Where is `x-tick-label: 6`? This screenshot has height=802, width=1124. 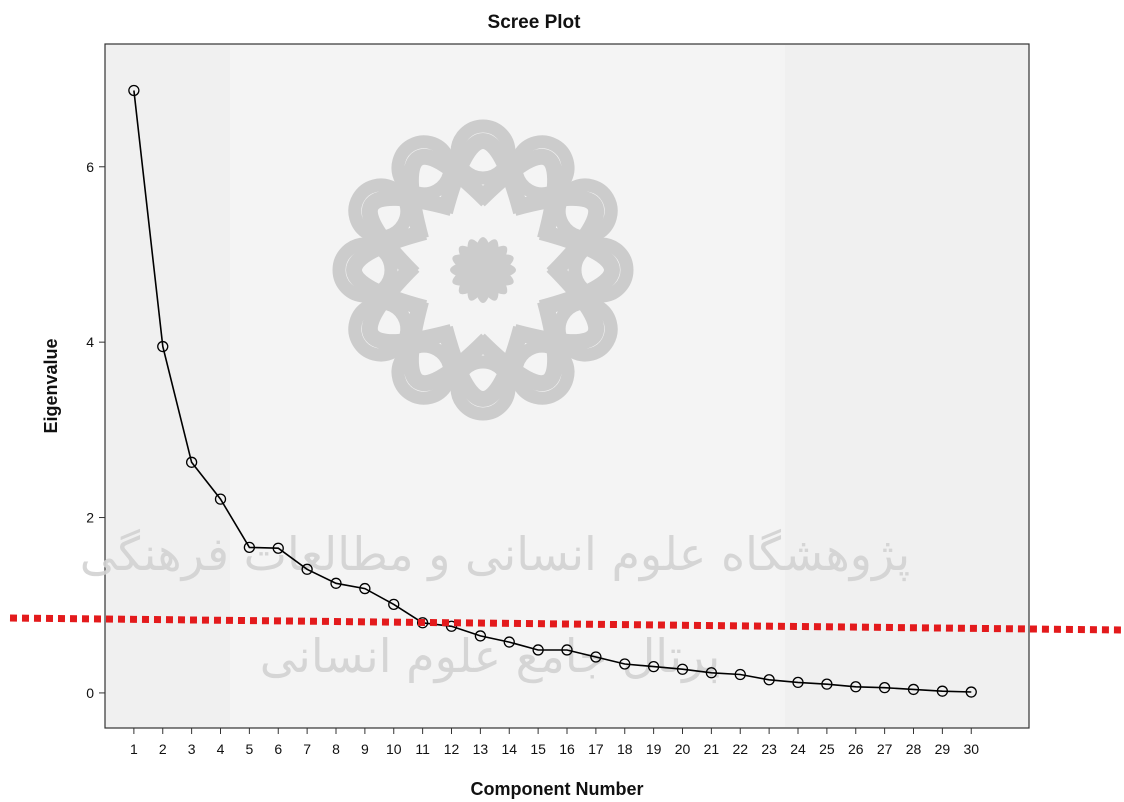 x-tick-label: 6 is located at coordinates (278, 749).